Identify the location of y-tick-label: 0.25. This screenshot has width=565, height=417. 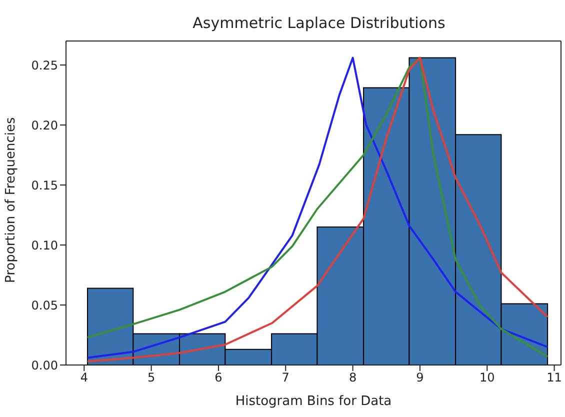
(44, 65).